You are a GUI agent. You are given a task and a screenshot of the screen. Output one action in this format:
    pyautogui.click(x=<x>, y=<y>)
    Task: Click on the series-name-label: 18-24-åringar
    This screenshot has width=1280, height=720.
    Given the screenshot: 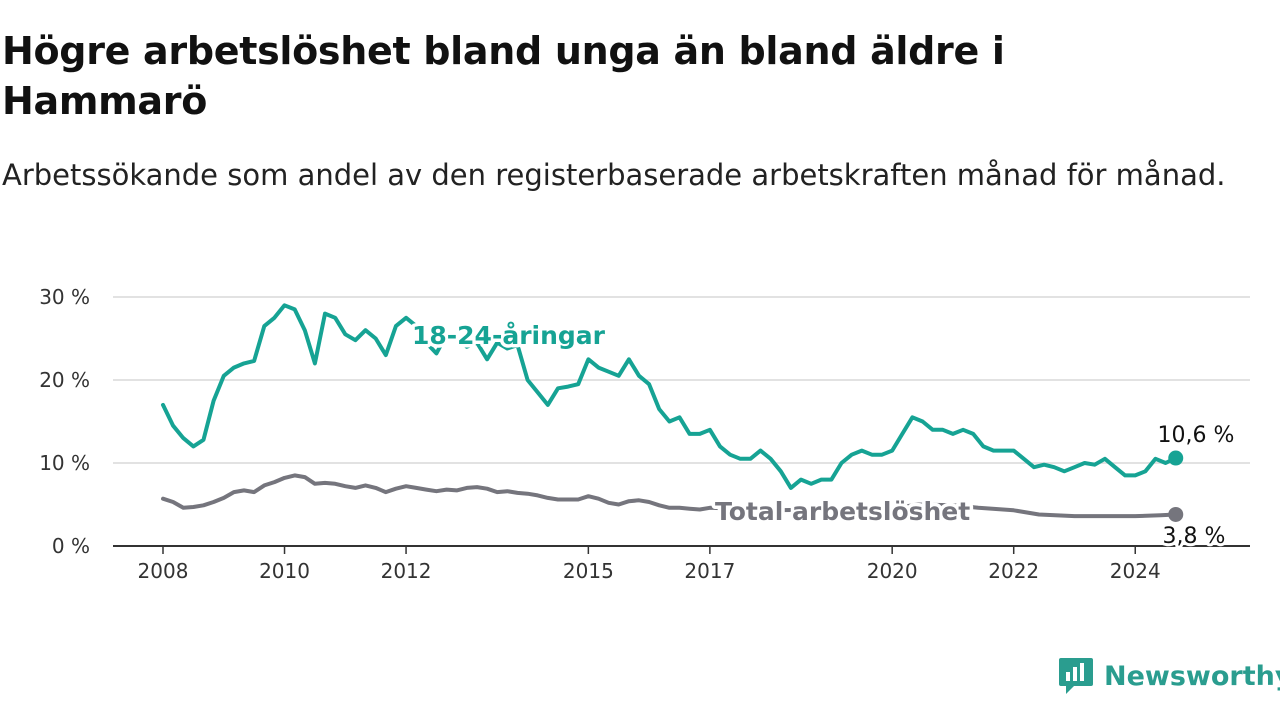 What is the action you would take?
    pyautogui.click(x=509, y=335)
    